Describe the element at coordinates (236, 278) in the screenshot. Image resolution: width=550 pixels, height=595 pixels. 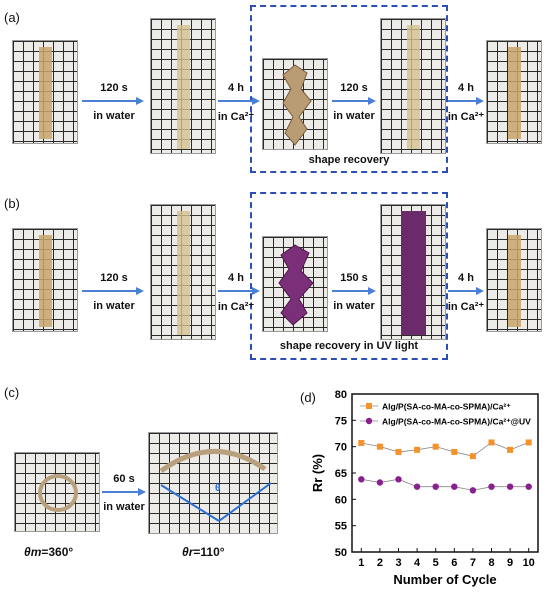
I see `step-b2-time: 4 h` at that location.